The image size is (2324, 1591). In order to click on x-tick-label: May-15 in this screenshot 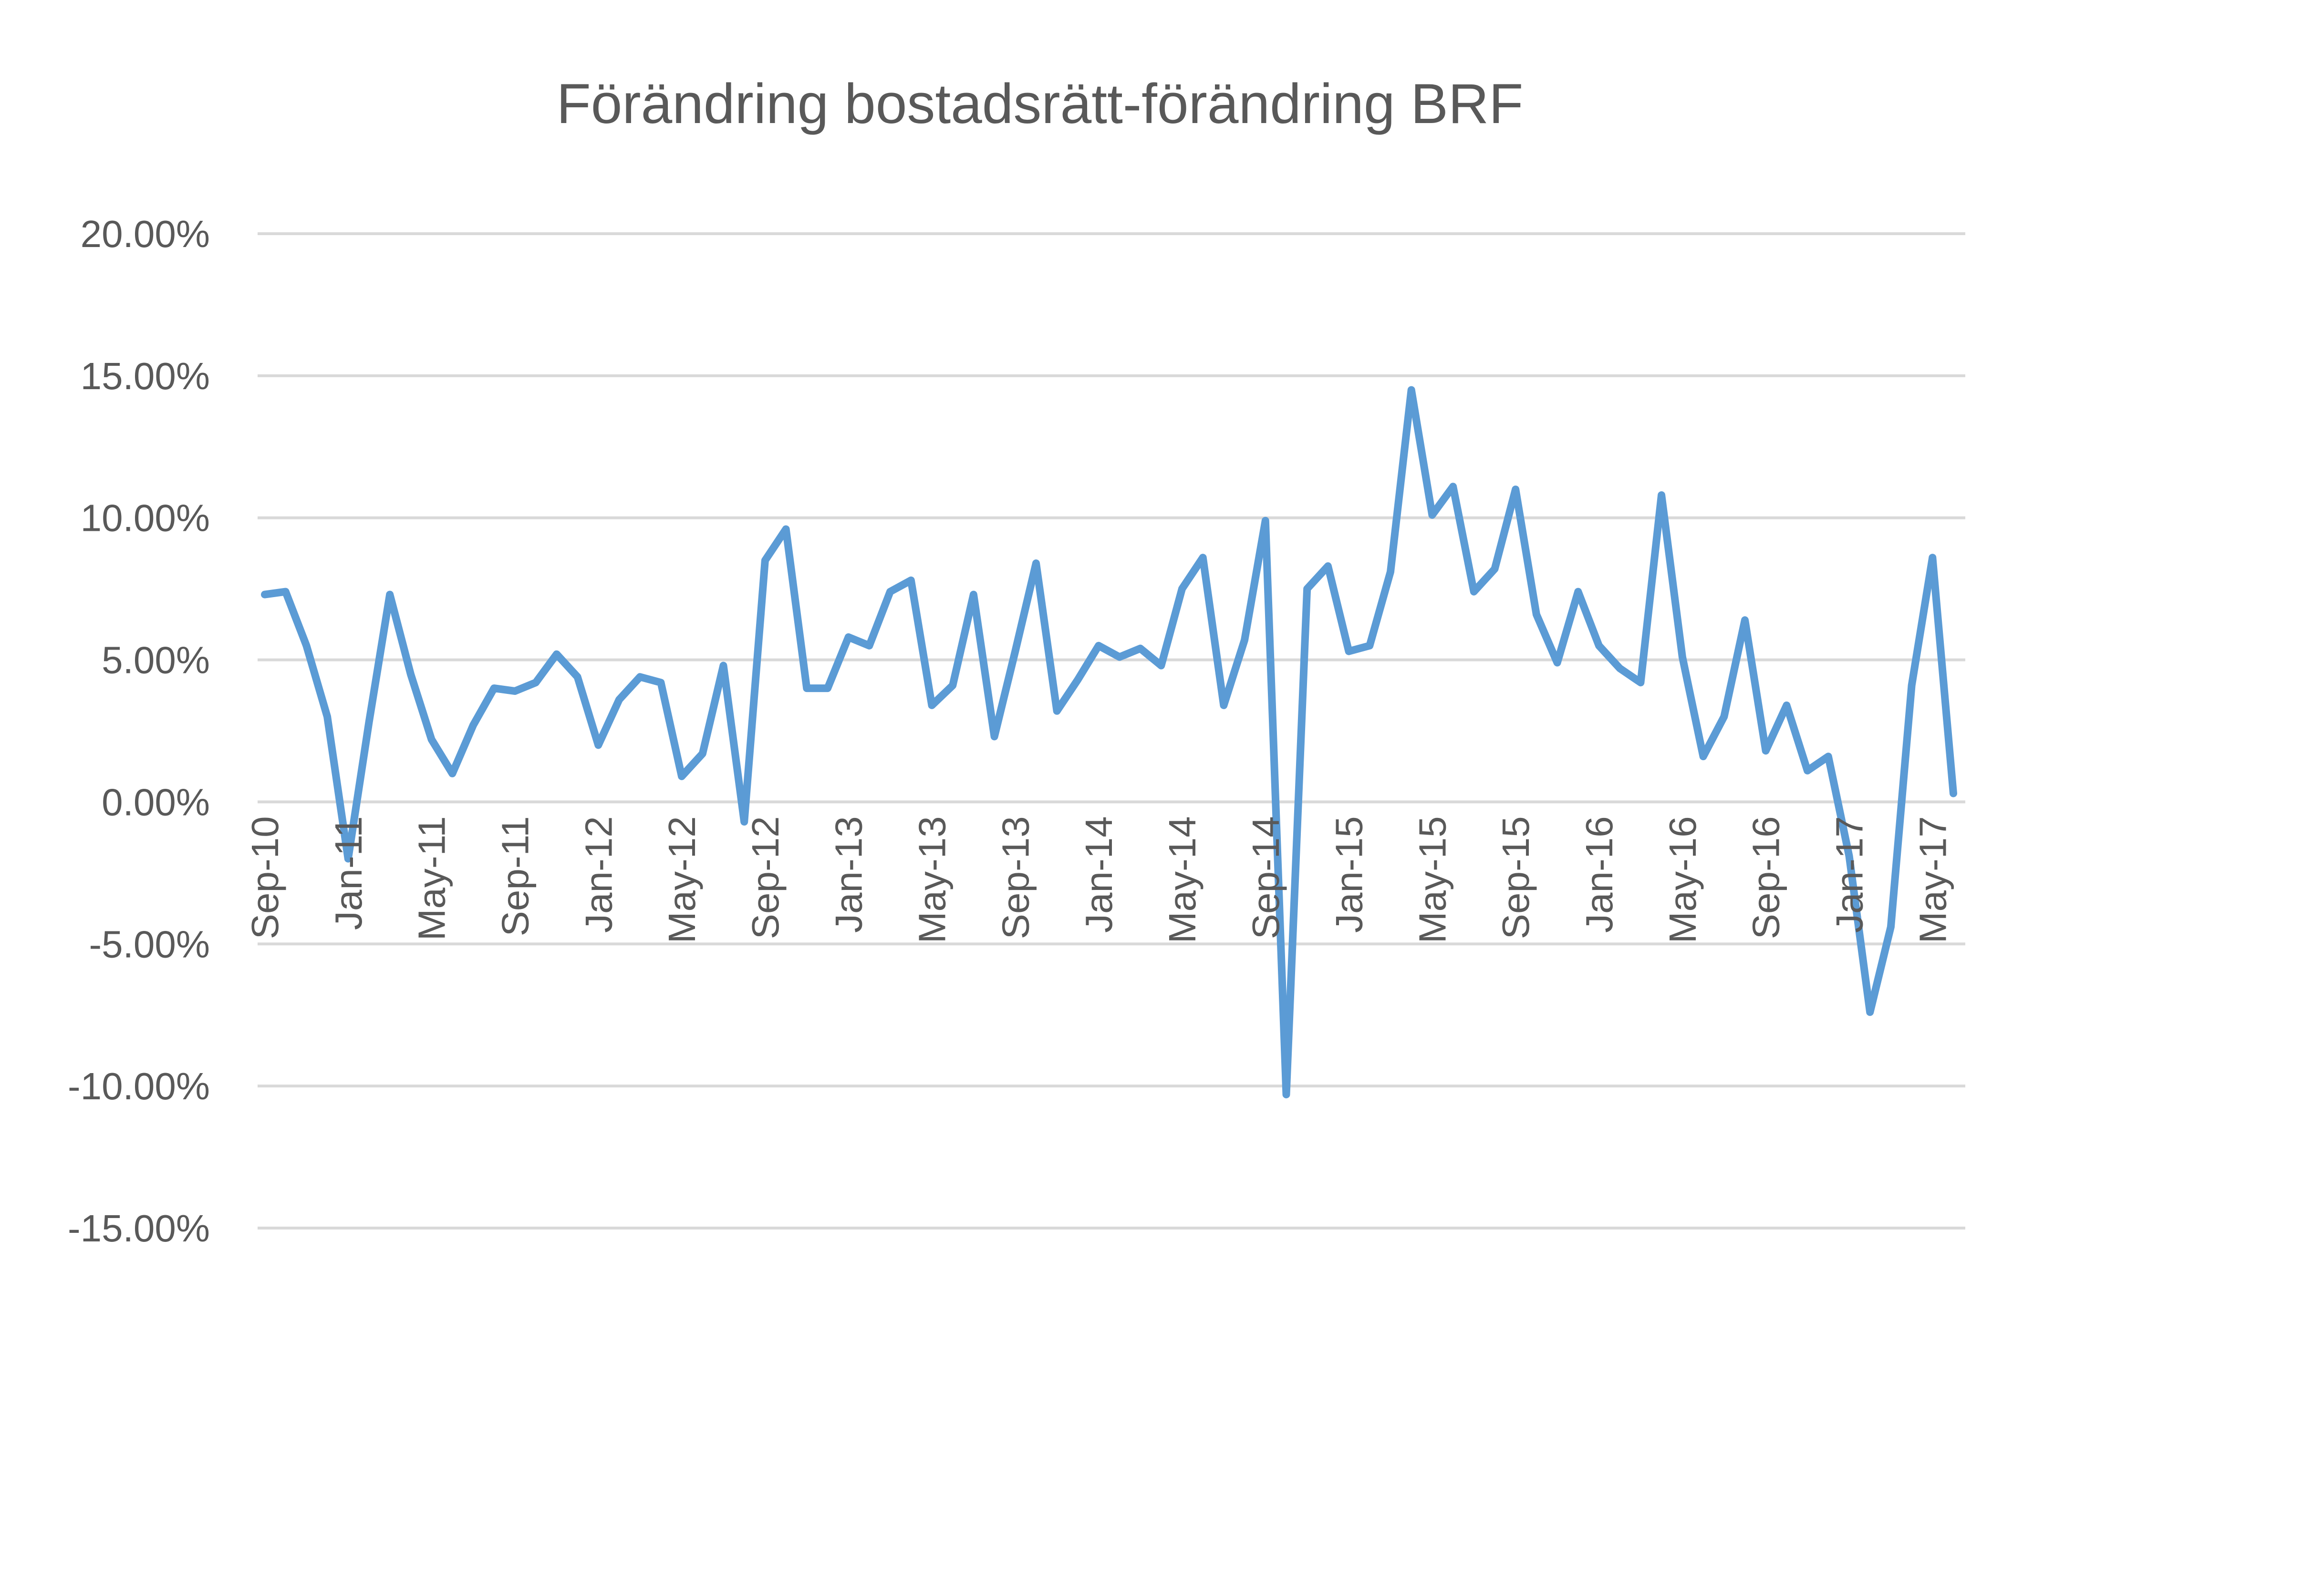, I will do `click(1432, 879)`.